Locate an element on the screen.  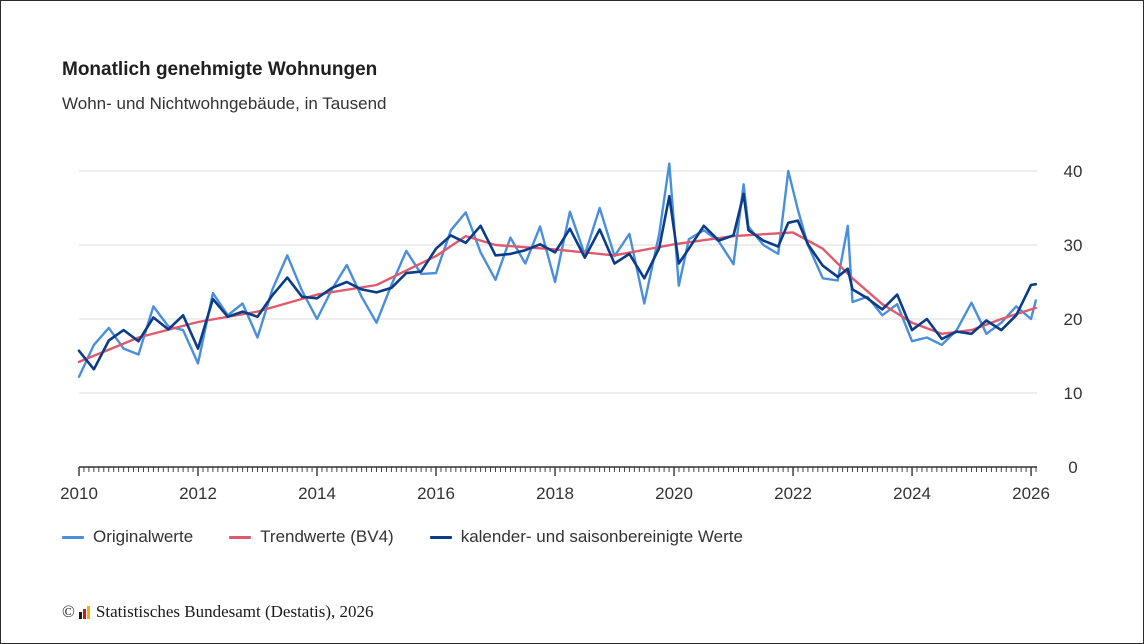
x-tick-label-2010: 2010 is located at coordinates (79, 493).